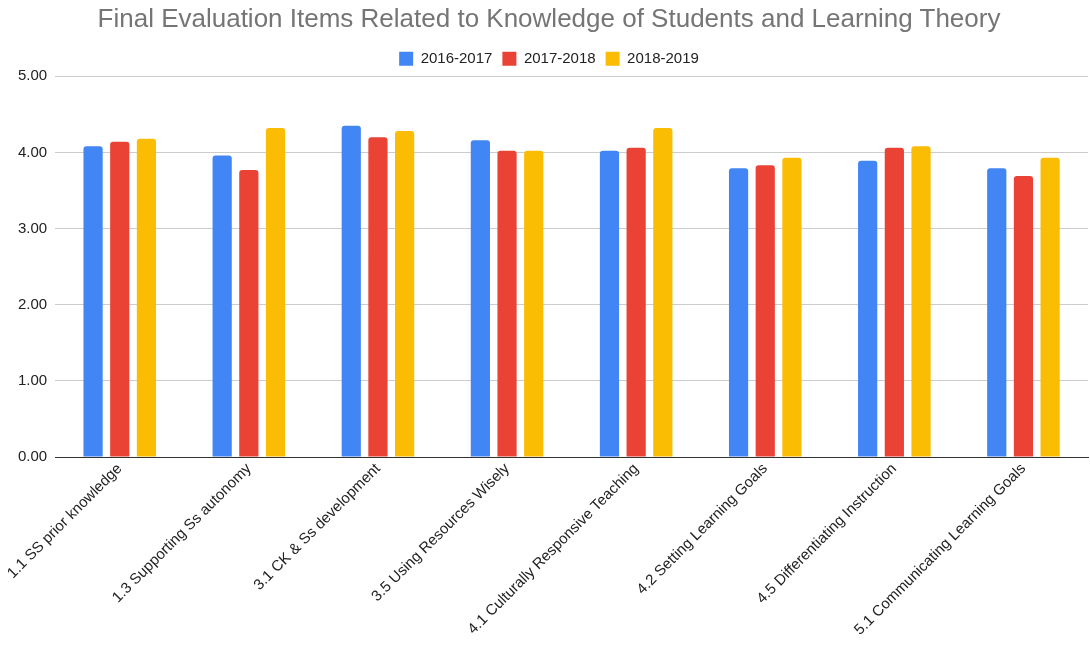  Describe the element at coordinates (32, 456) in the screenshot. I see `y-tick-label: 0.00` at that location.